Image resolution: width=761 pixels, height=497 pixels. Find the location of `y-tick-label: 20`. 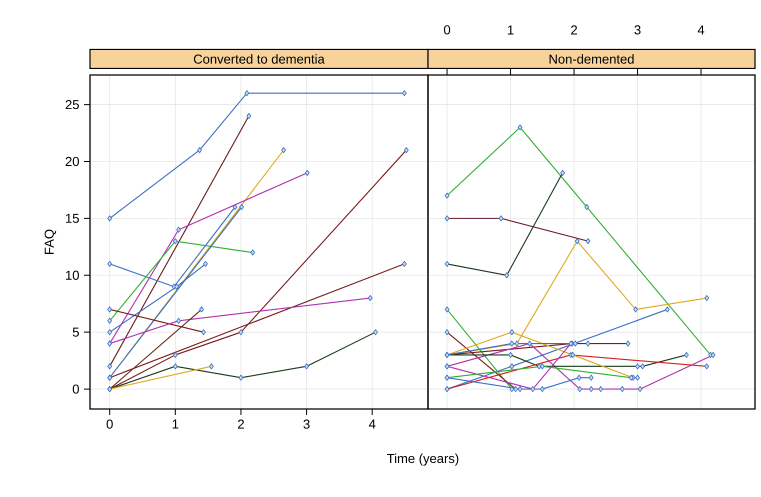

y-tick-label: 20 is located at coordinates (72, 161).